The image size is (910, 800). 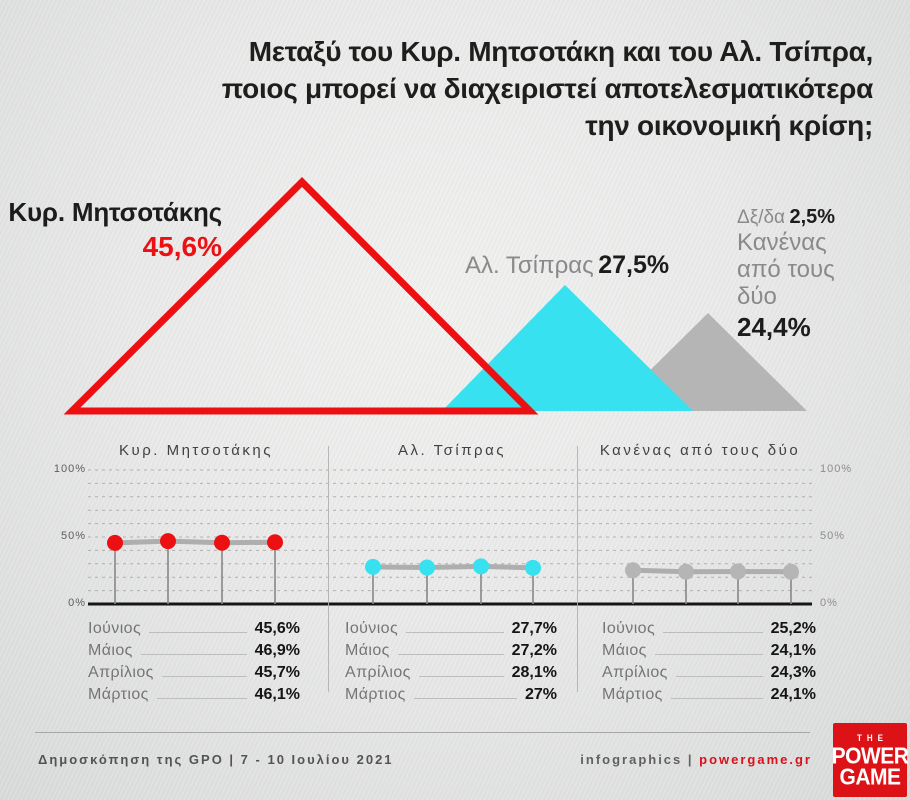 I want to click on table-row: Μάρτιος 46,1%, so click(x=194, y=697).